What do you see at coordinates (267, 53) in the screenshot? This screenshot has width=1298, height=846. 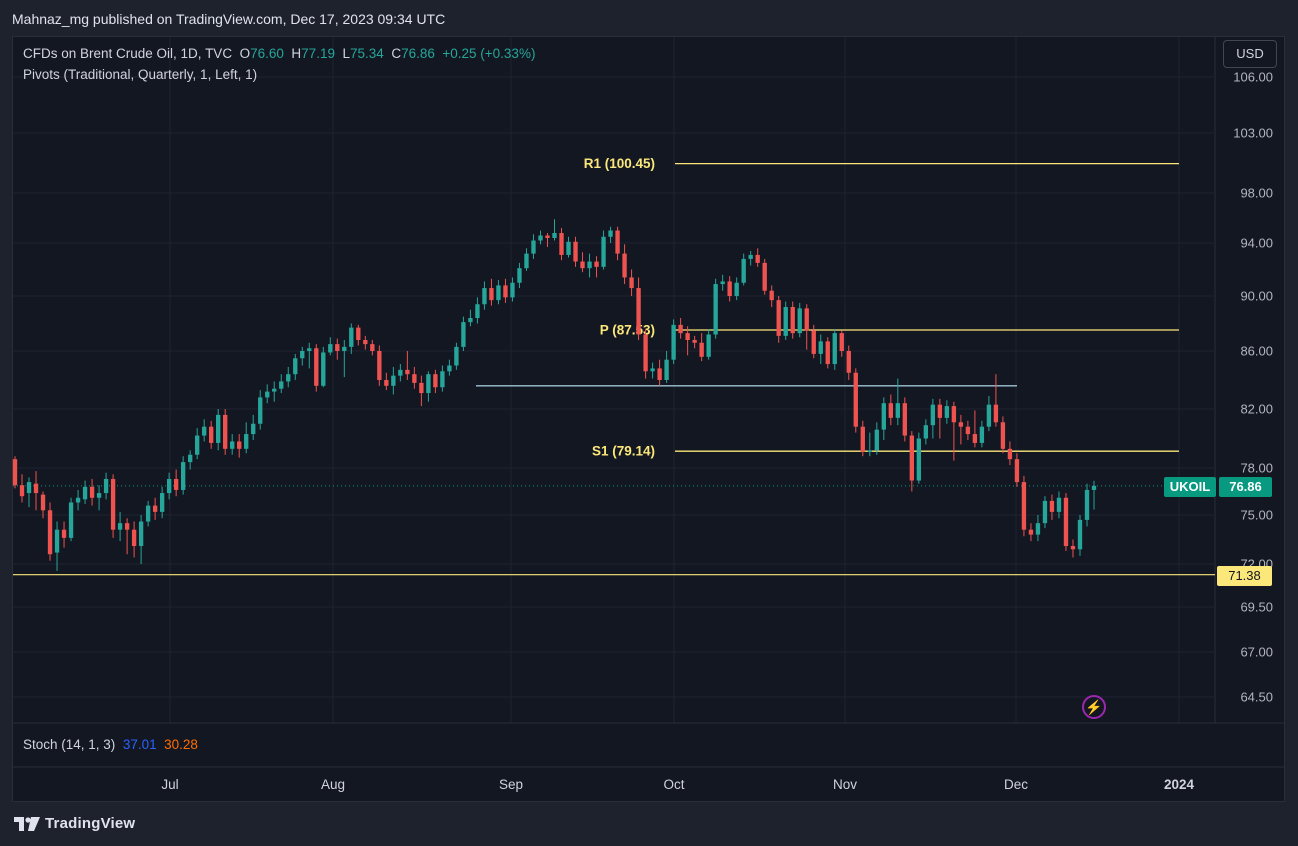 I see `open-value: 76.60` at bounding box center [267, 53].